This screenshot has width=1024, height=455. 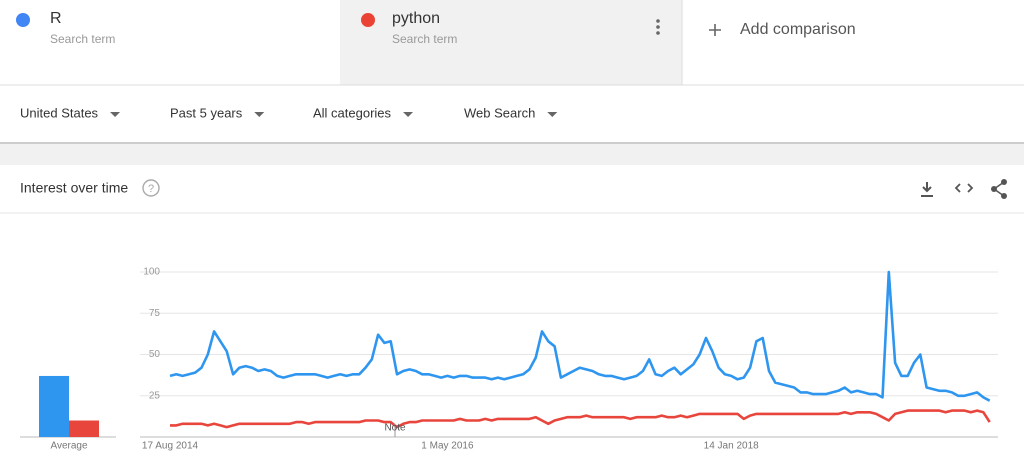 I want to click on help-icon, so click(x=151, y=188).